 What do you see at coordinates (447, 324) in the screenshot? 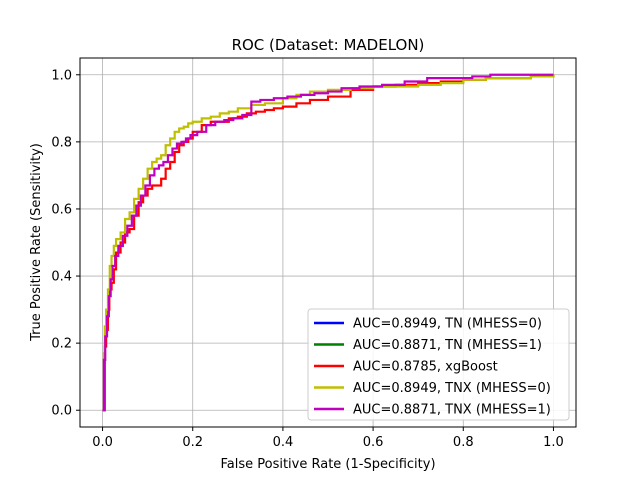
I see `legend-label: AUC=0.8949, TN (MHESS=0)` at bounding box center [447, 324].